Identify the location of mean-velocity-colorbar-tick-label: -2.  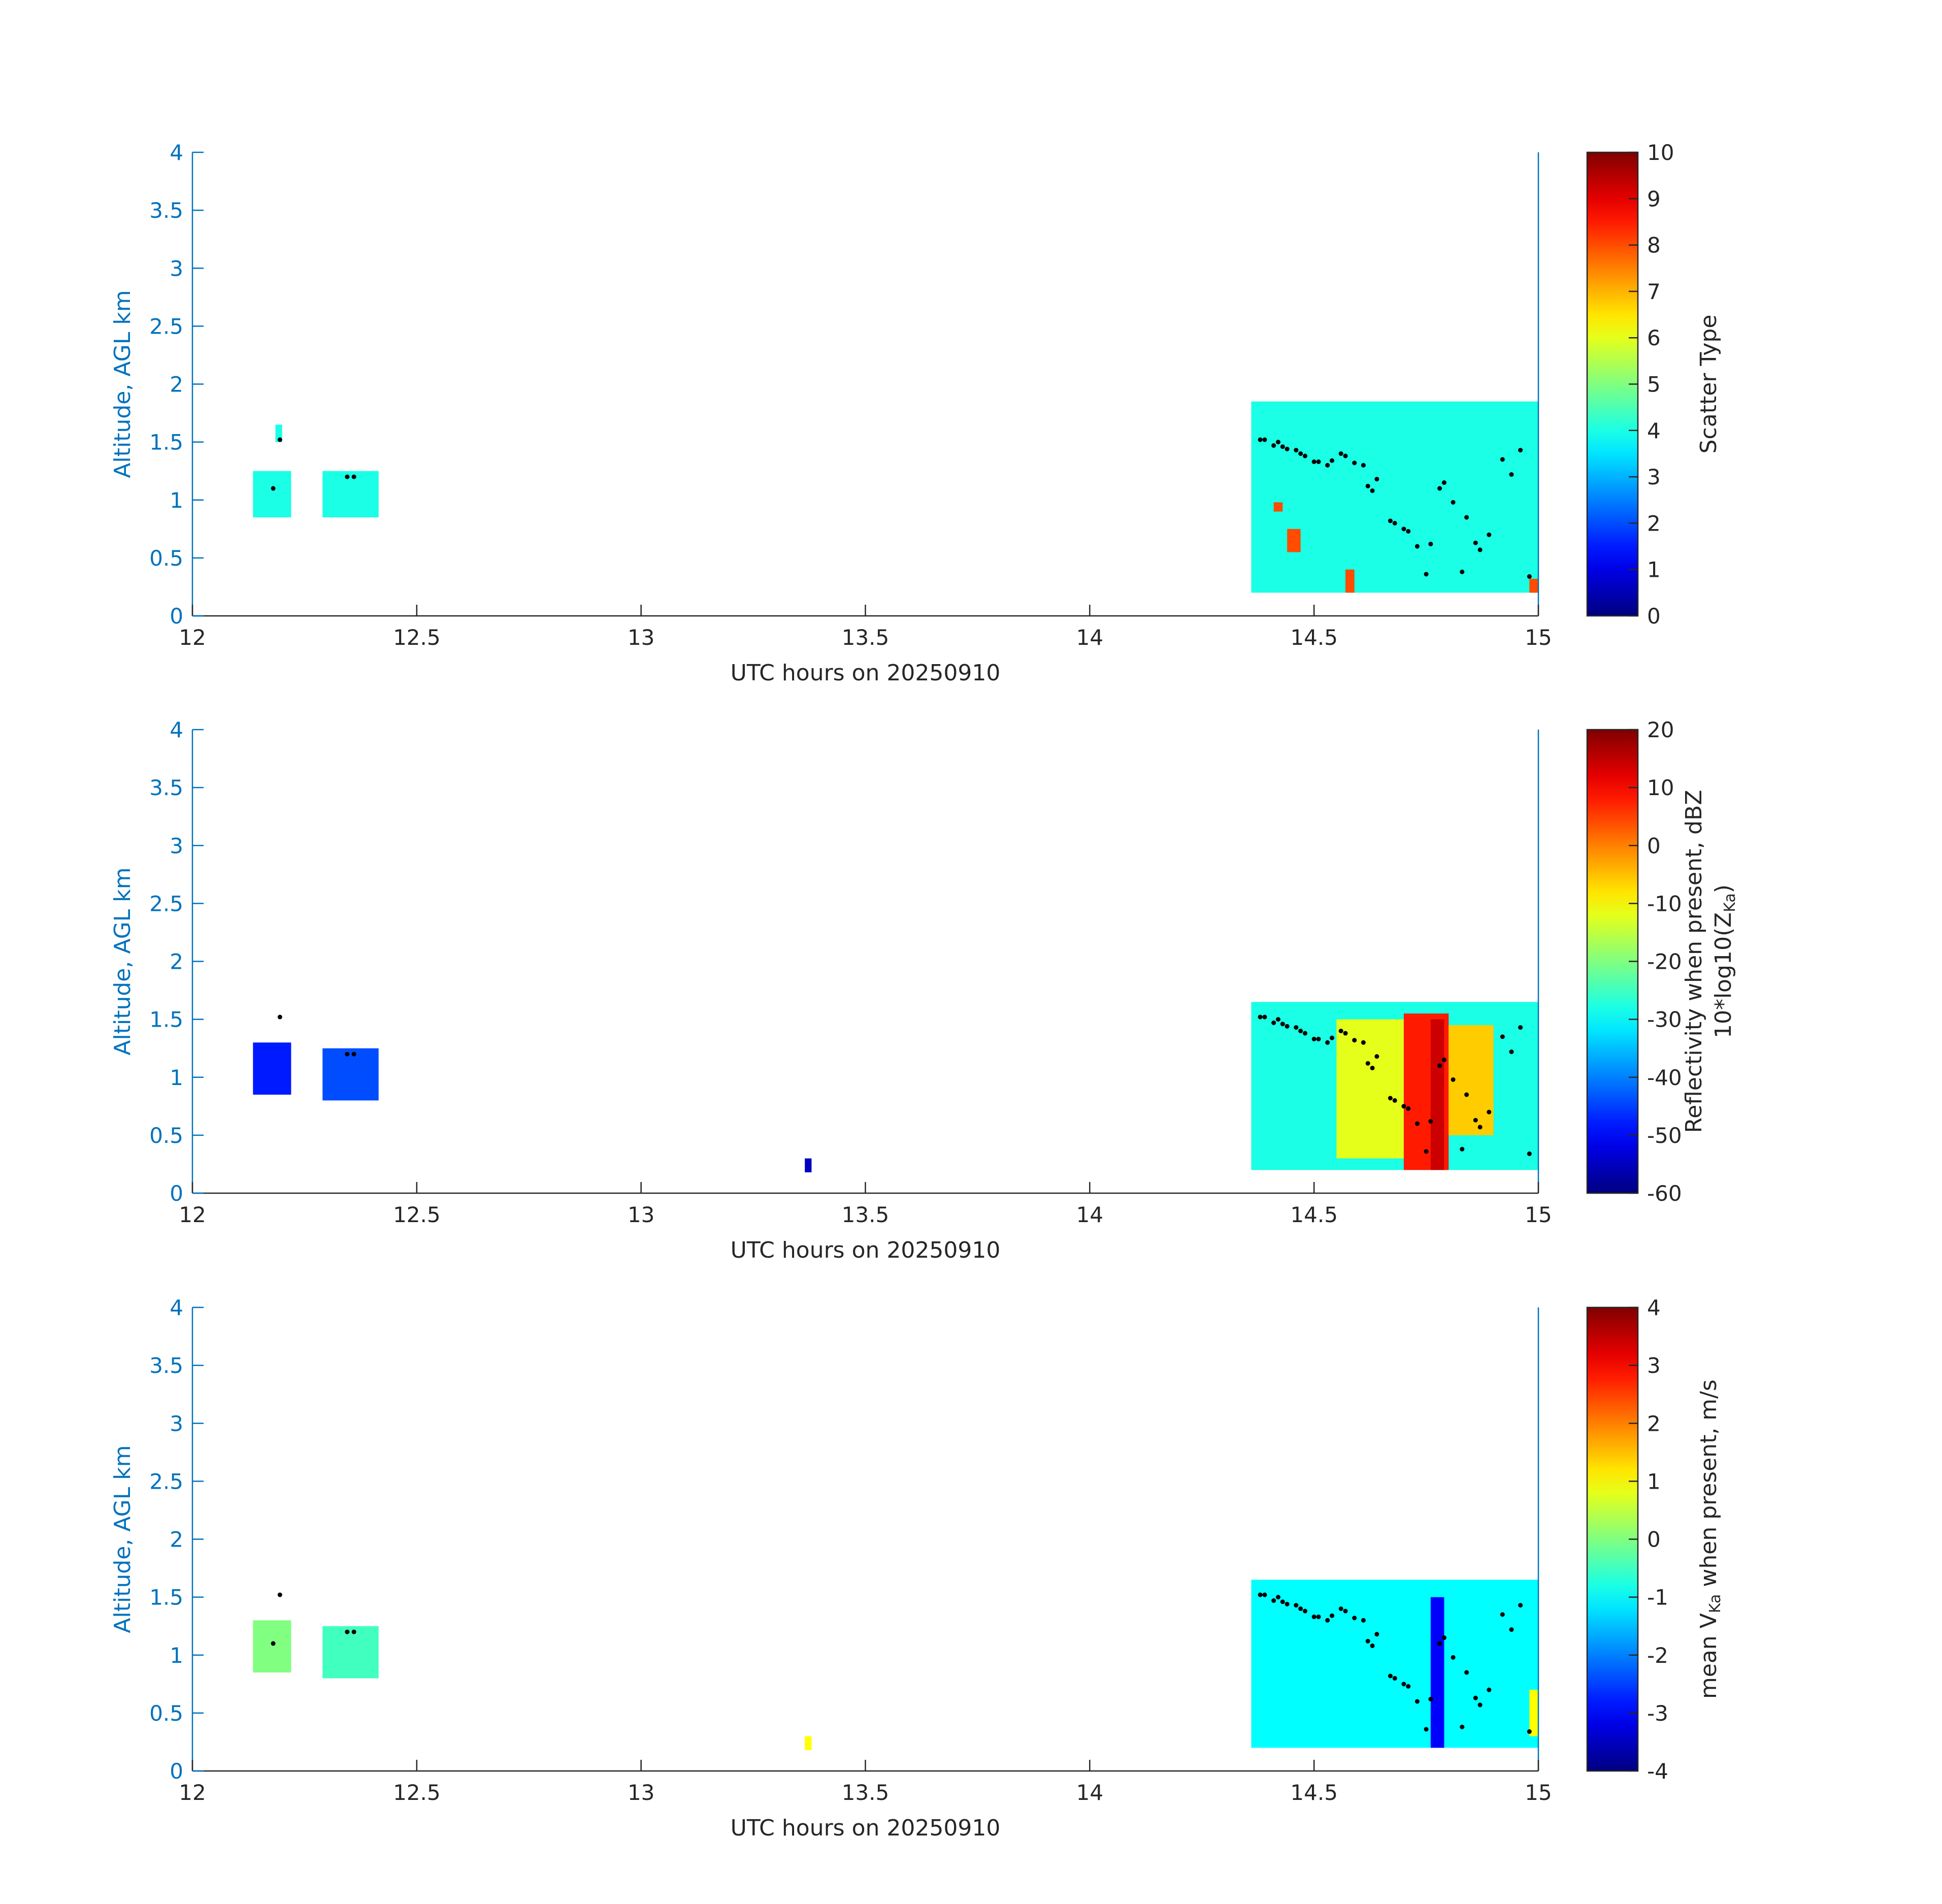
(1657, 1656).